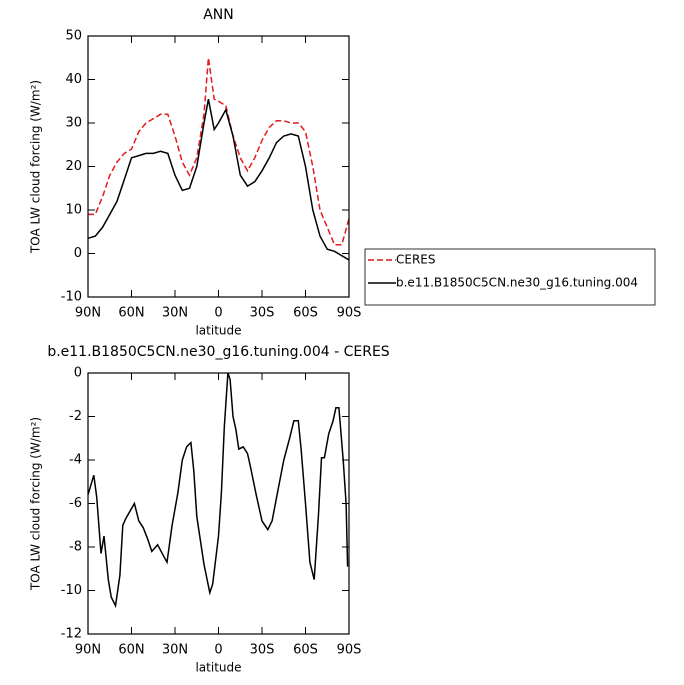  Describe the element at coordinates (73, 123) in the screenshot. I see `y-tick-label: 30` at that location.